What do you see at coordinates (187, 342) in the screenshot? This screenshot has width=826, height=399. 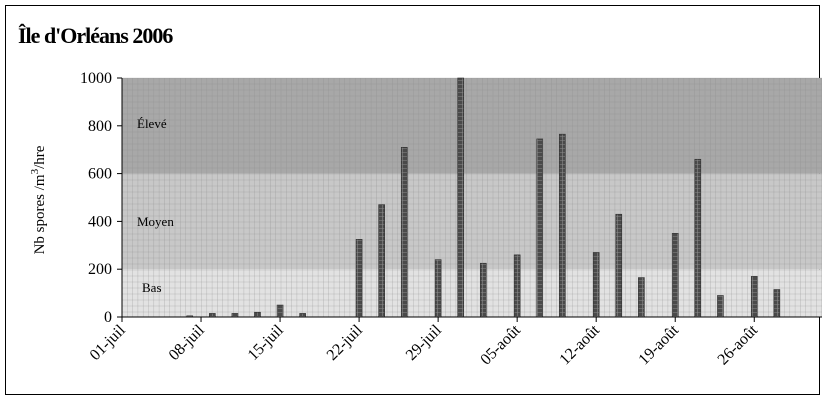 I see `x-tick-label: 08-juil` at bounding box center [187, 342].